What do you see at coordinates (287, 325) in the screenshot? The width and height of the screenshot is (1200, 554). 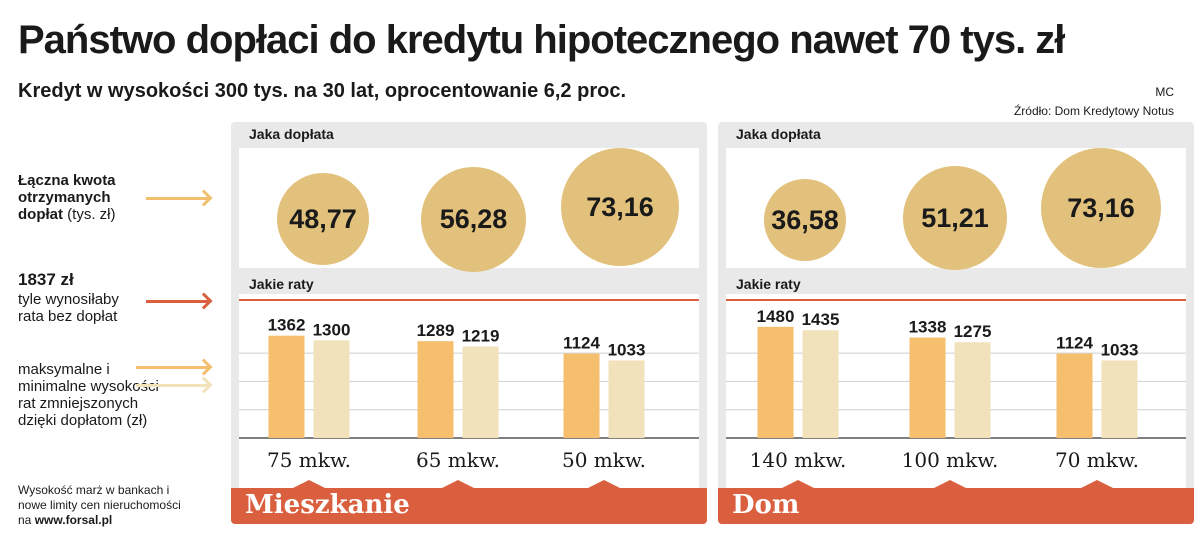 I see `data-label: 1362` at bounding box center [287, 325].